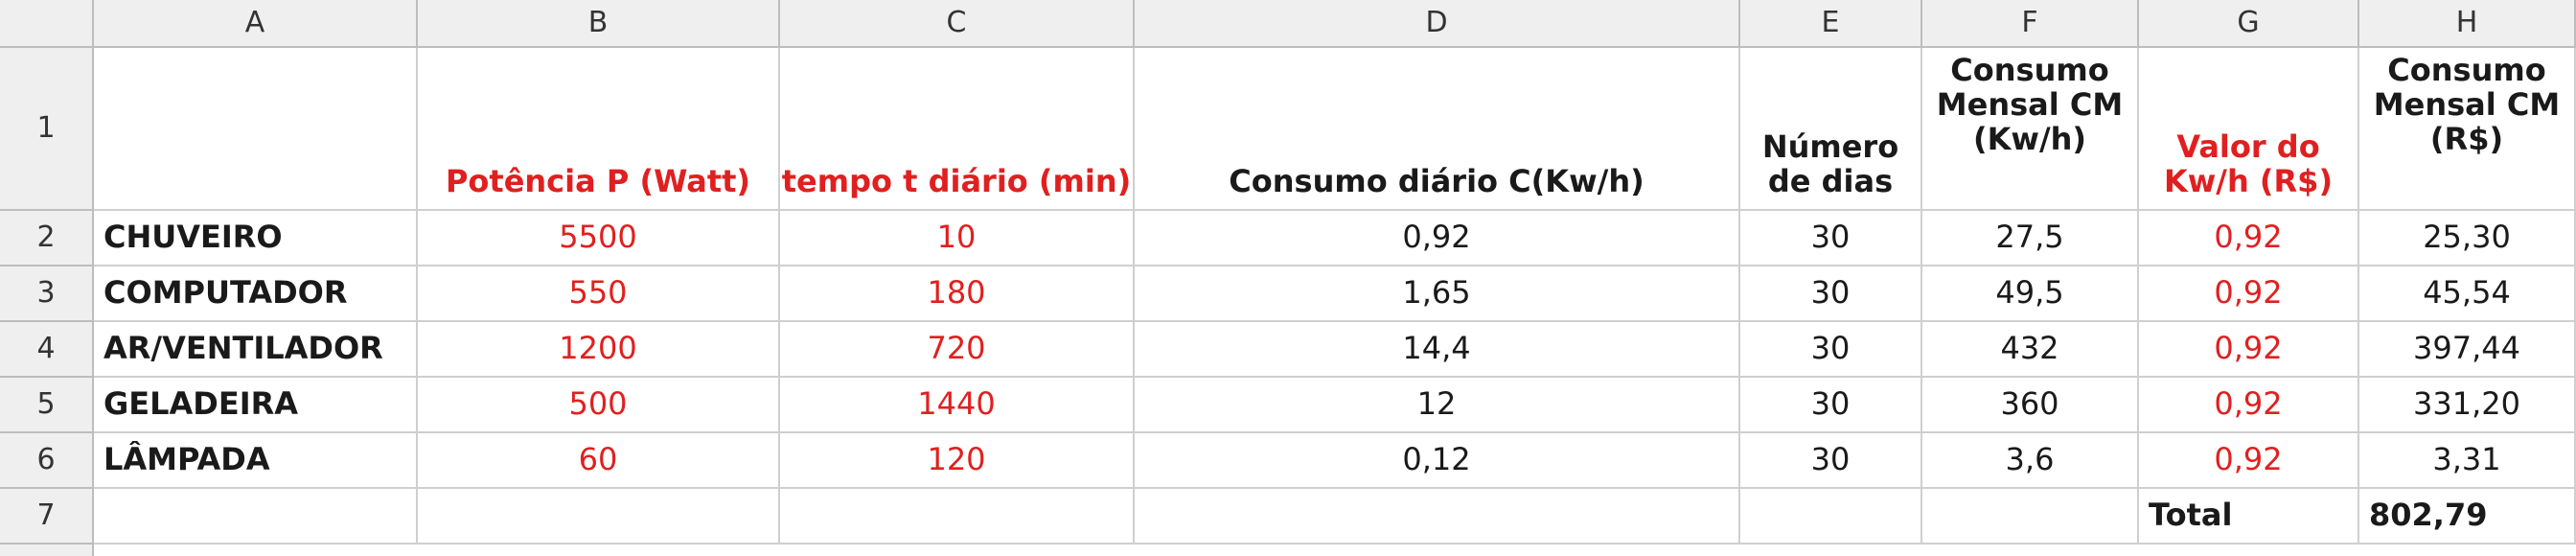 The height and width of the screenshot is (556, 2576). Describe the element at coordinates (1437, 294) in the screenshot. I see `cell-d3-daily: 1,65` at that location.